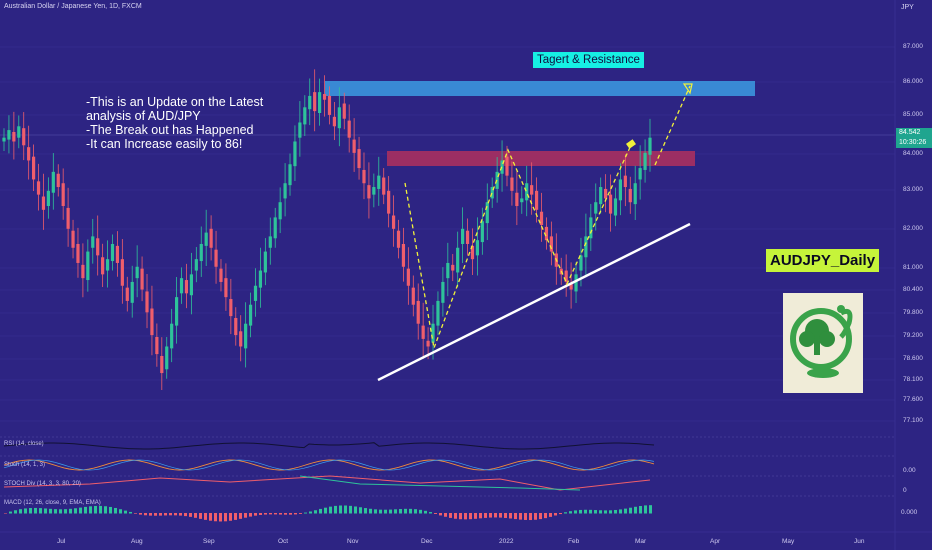 The width and height of the screenshot is (932, 550). What do you see at coordinates (541, 158) in the screenshot?
I see `breakout-zone` at bounding box center [541, 158].